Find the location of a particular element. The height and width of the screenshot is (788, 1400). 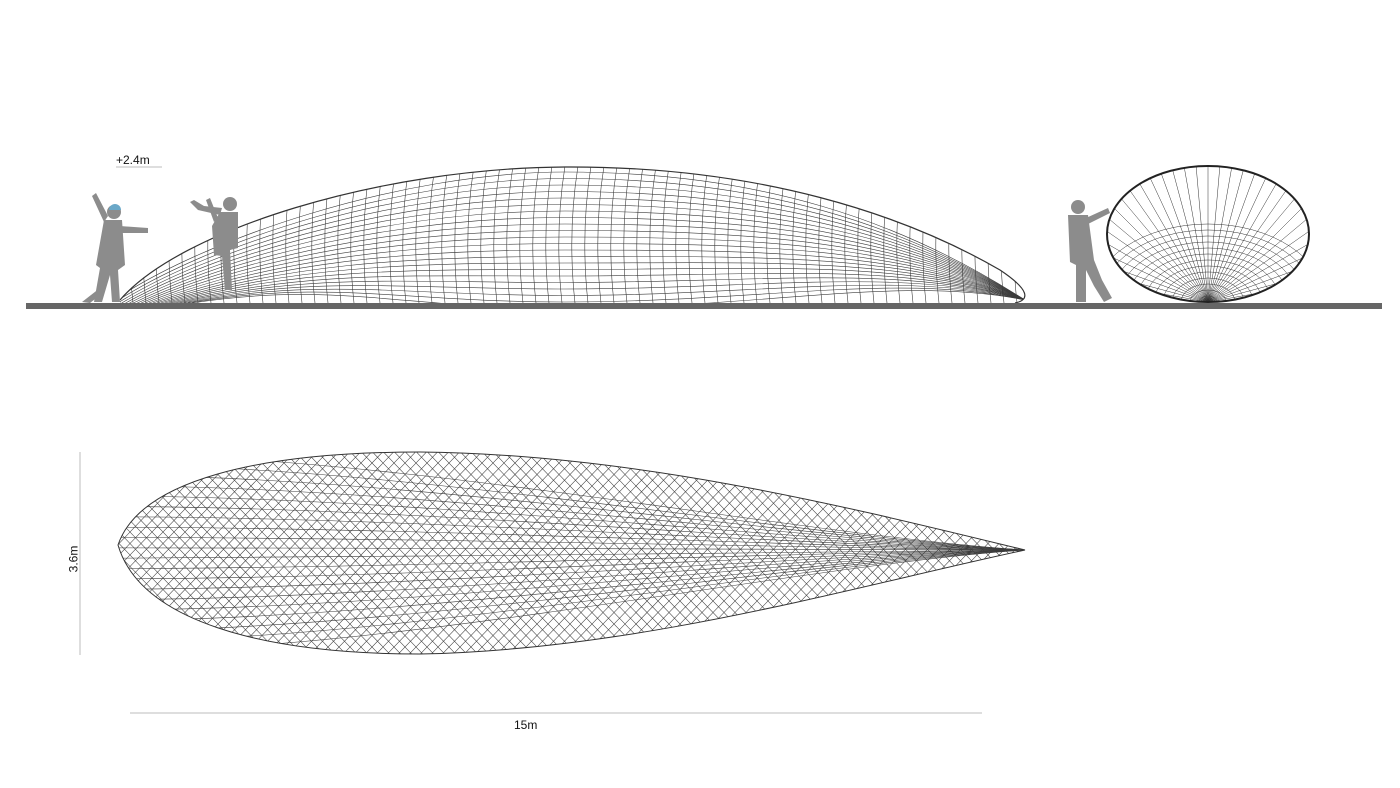

elevation-weave is located at coordinates (572, 234).